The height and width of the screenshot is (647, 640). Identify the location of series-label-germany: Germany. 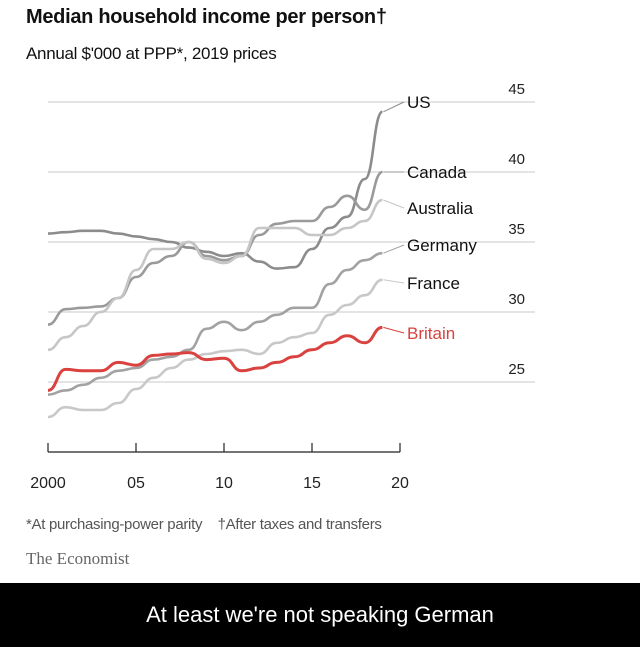
(442, 245).